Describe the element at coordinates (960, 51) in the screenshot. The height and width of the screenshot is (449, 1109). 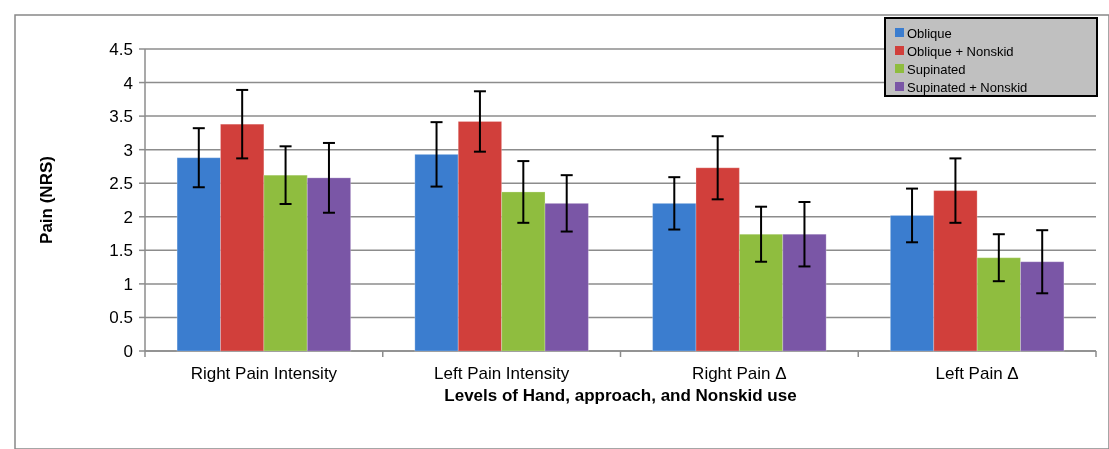
I see `legend-label: Oblique + Nonskid` at that location.